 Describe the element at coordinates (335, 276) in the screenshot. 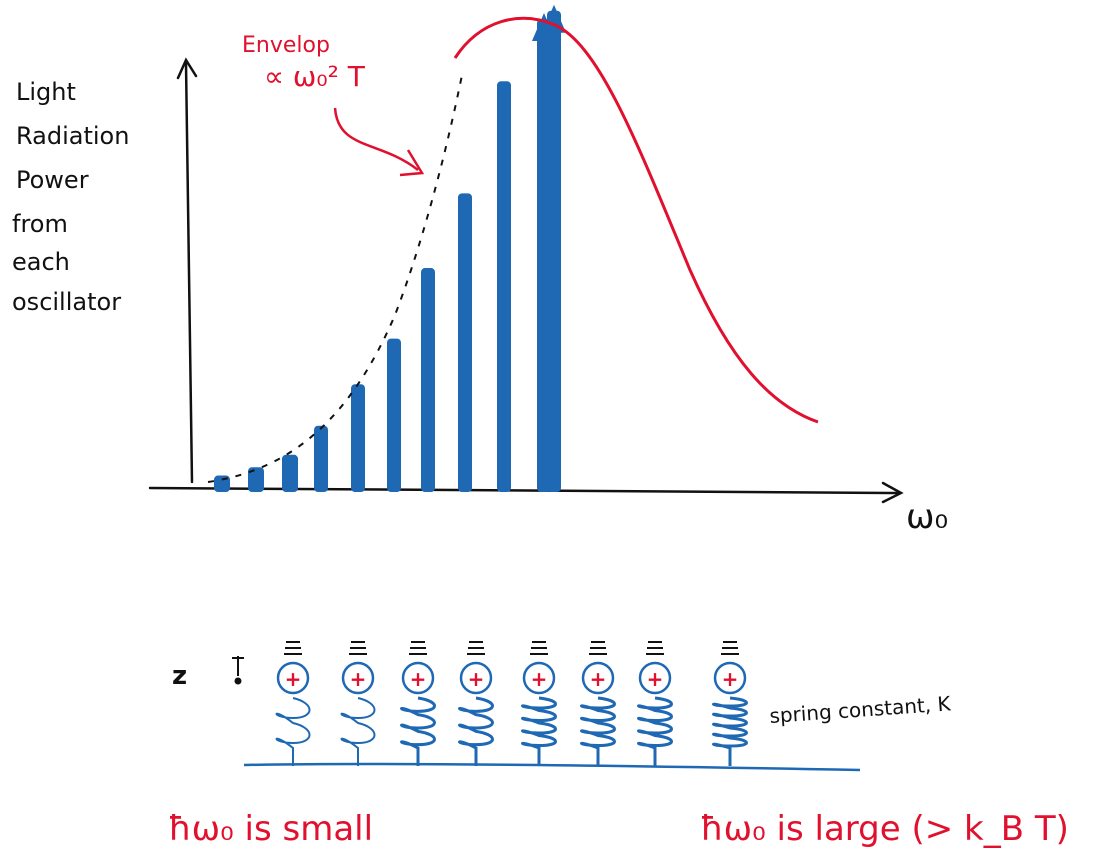

I see `envelope-dashed-curve` at that location.